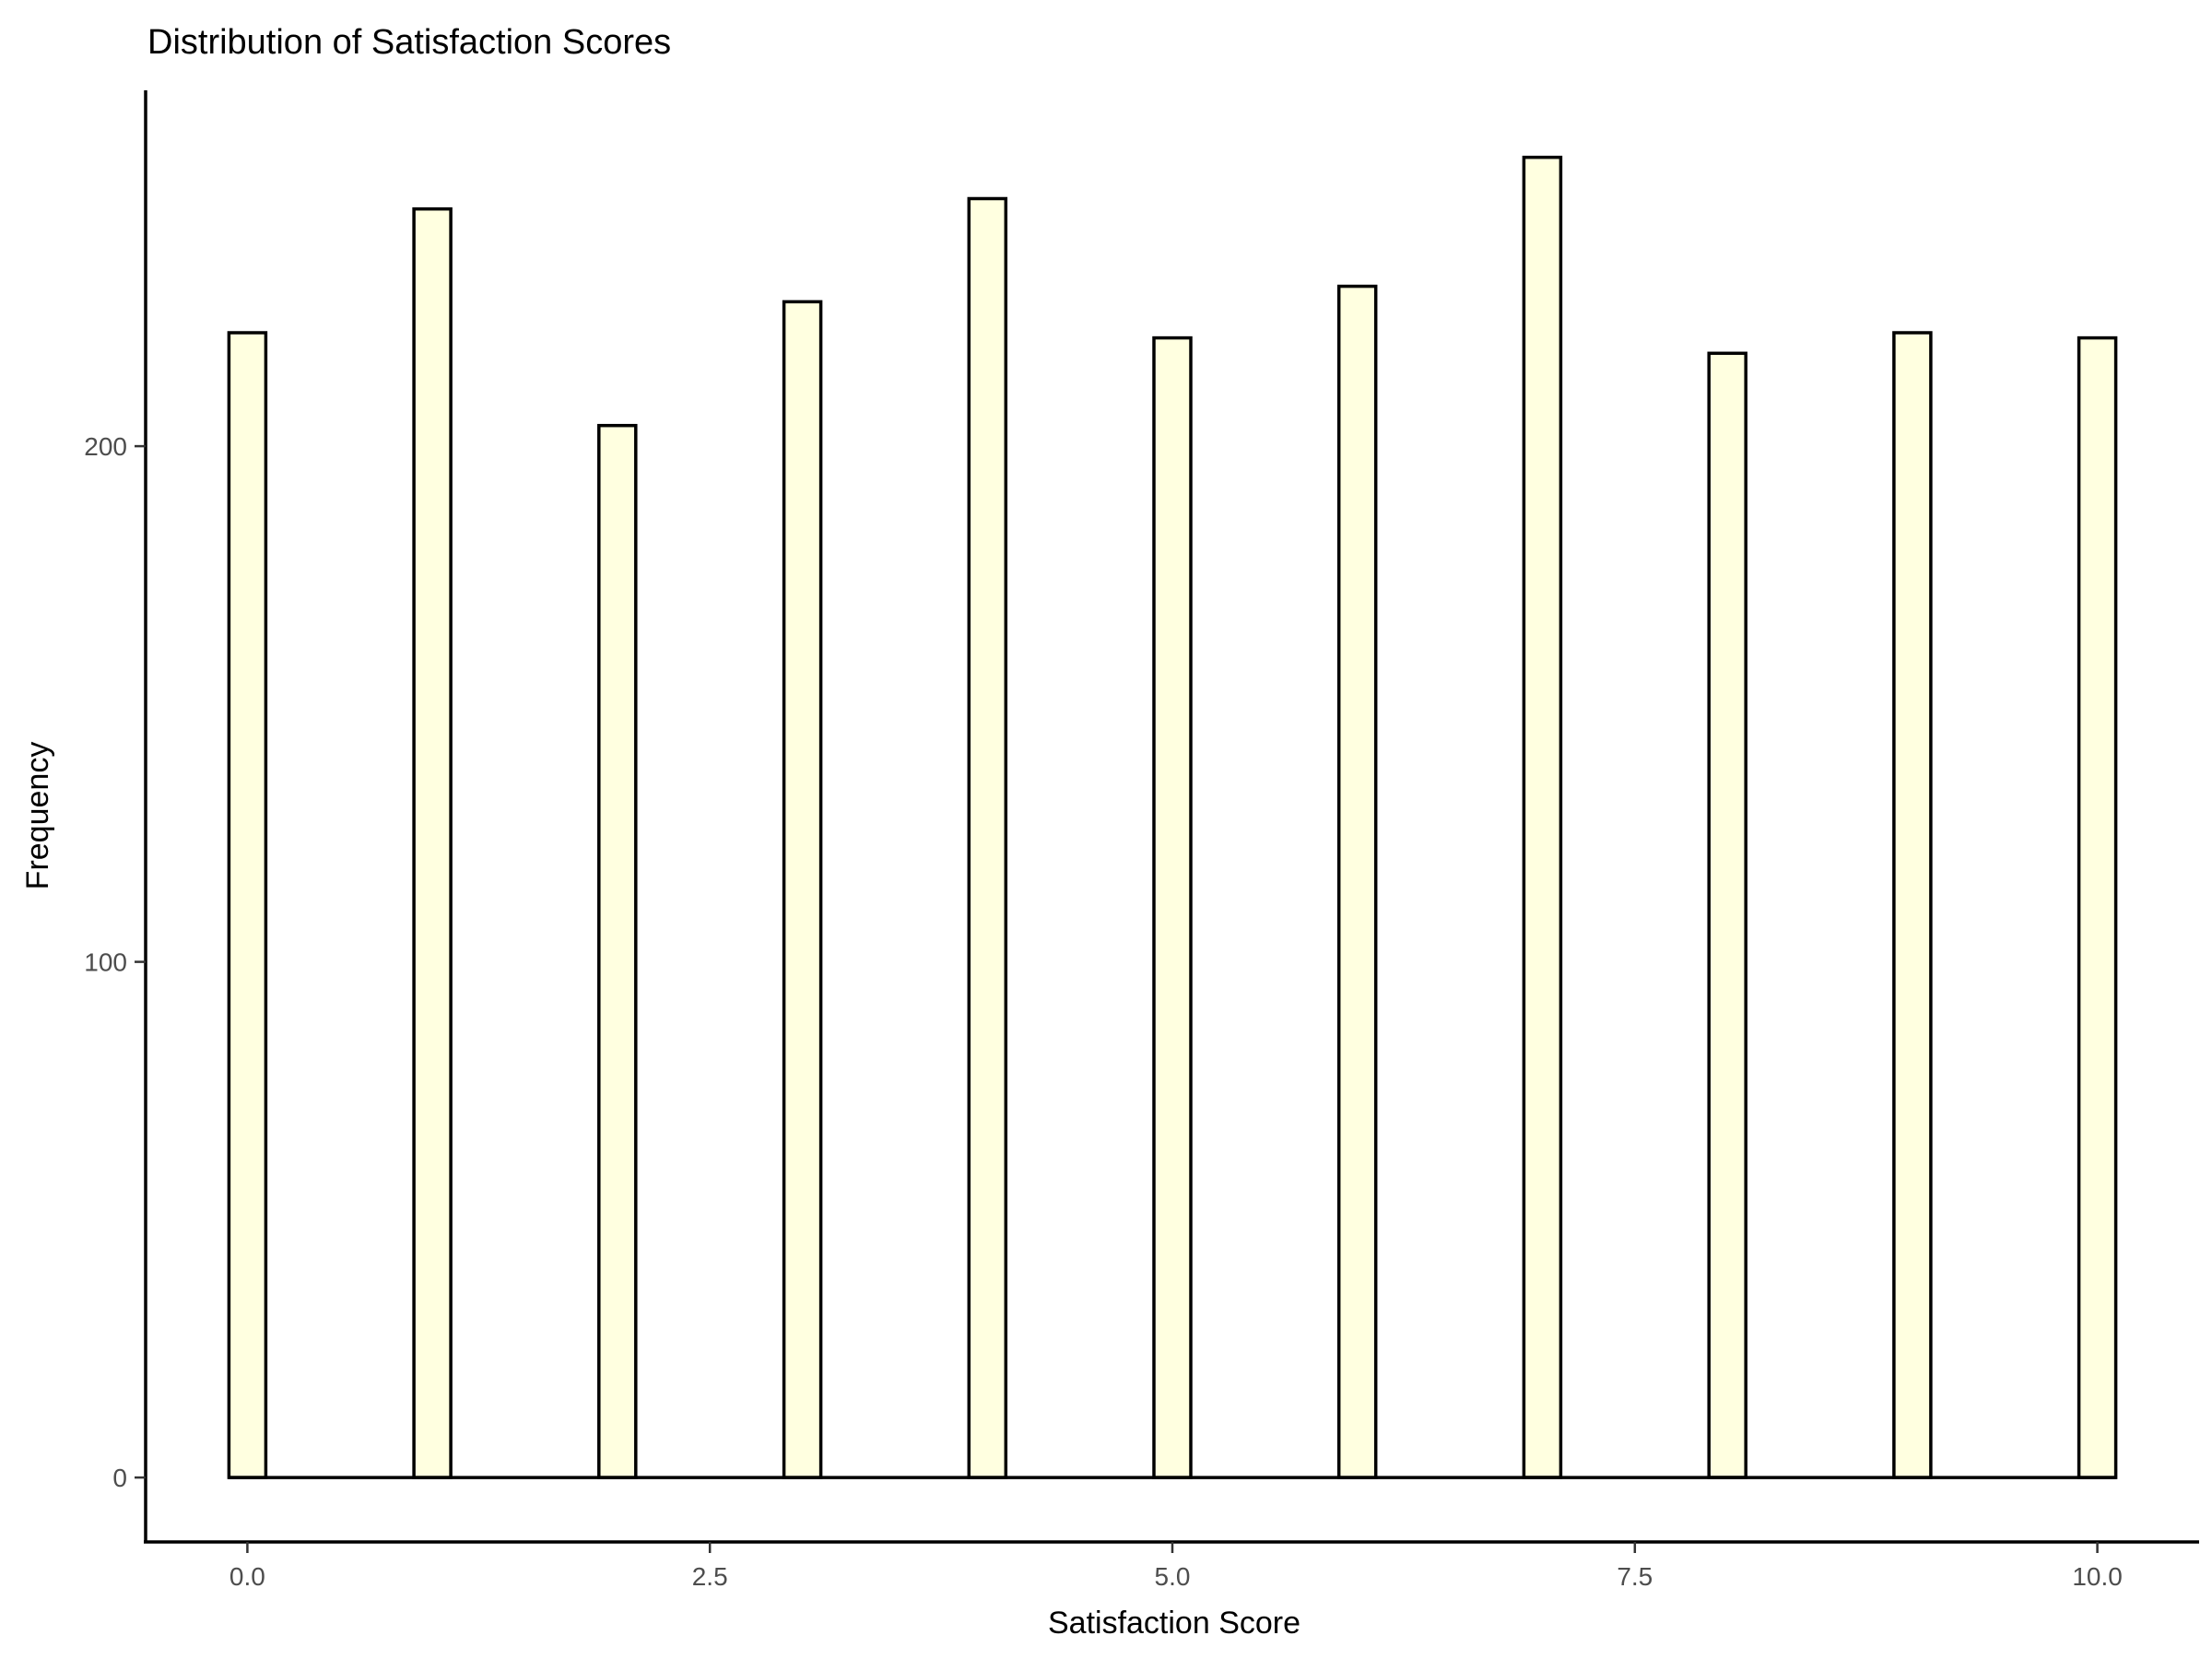  I want to click on y-tick-label: 200, so click(105, 446).